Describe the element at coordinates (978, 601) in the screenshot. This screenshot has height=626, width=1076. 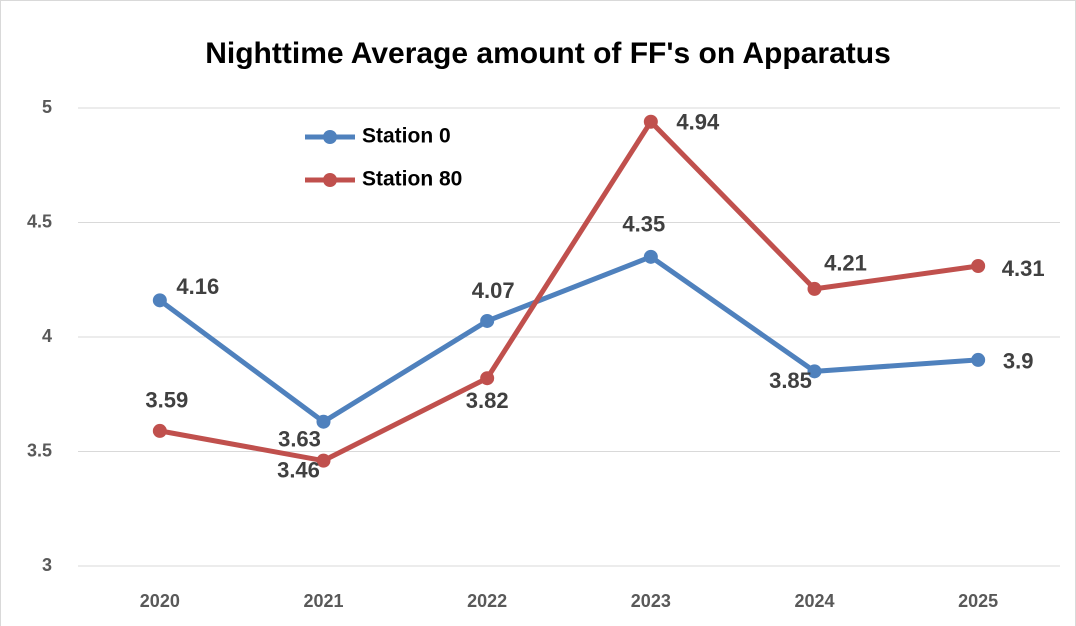
I see `x-tick-label: 2025` at that location.